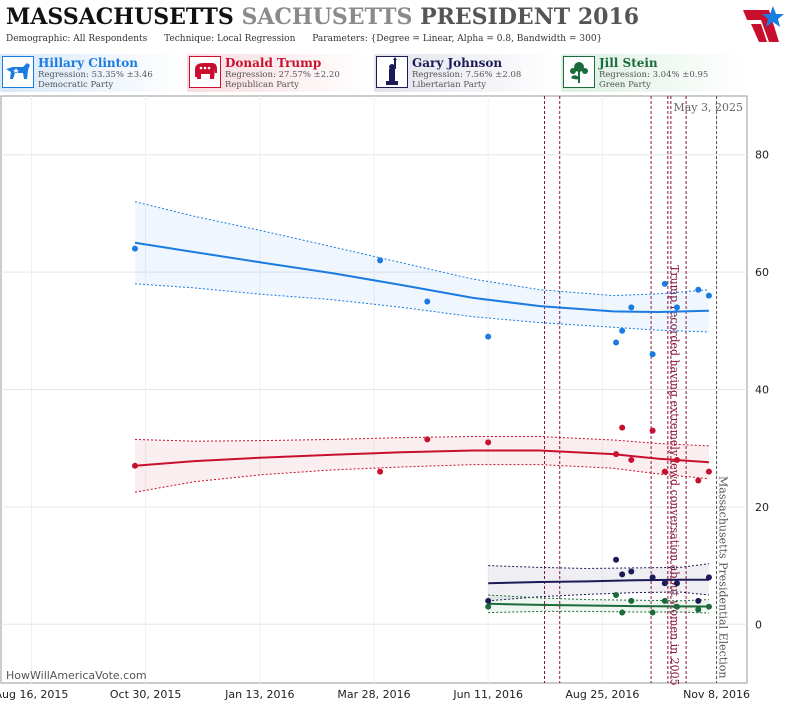 Image resolution: width=789 pixels, height=704 pixels. Describe the element at coordinates (282, 75) in the screenshot. I see `candidate-regression: Regression: 27.57% ±2.20` at that location.